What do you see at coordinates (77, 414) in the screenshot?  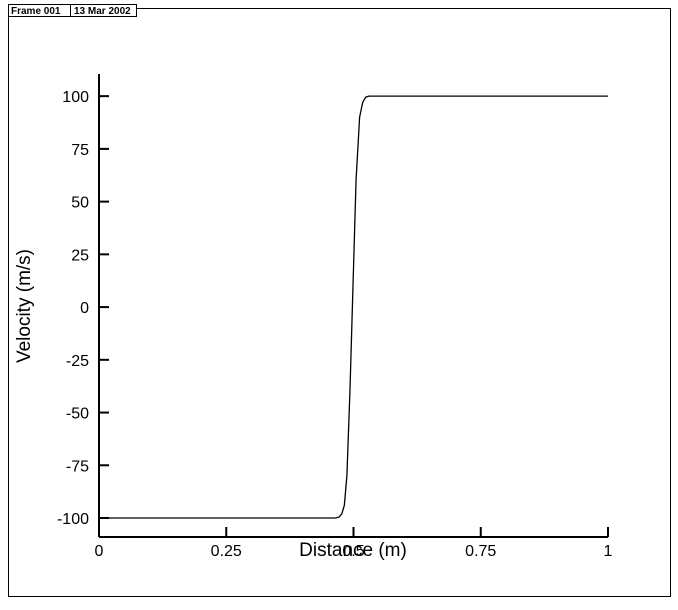 I see `y-tick-label: -50` at bounding box center [77, 414].